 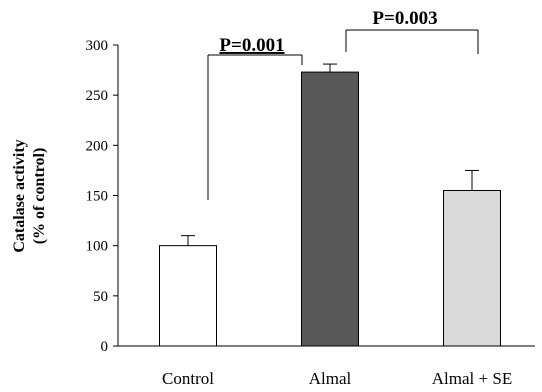 I want to click on y-tick-label: 100, so click(x=97, y=247).